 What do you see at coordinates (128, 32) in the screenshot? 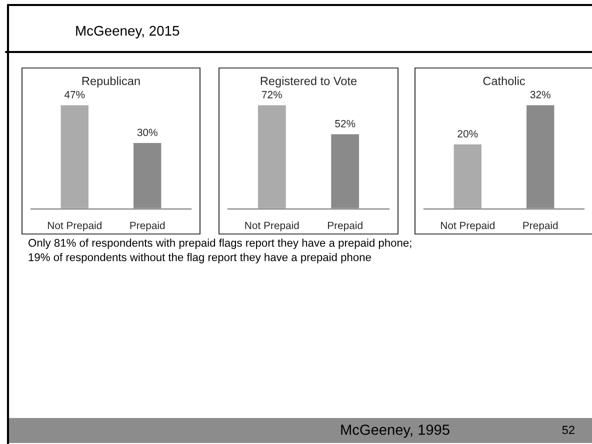
I see `text: McGeeney, 2015` at bounding box center [128, 32].